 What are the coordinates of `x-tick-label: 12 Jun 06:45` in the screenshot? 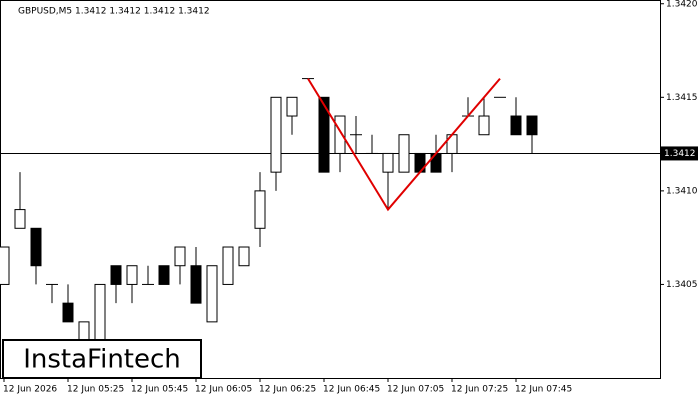 It's located at (351, 390).